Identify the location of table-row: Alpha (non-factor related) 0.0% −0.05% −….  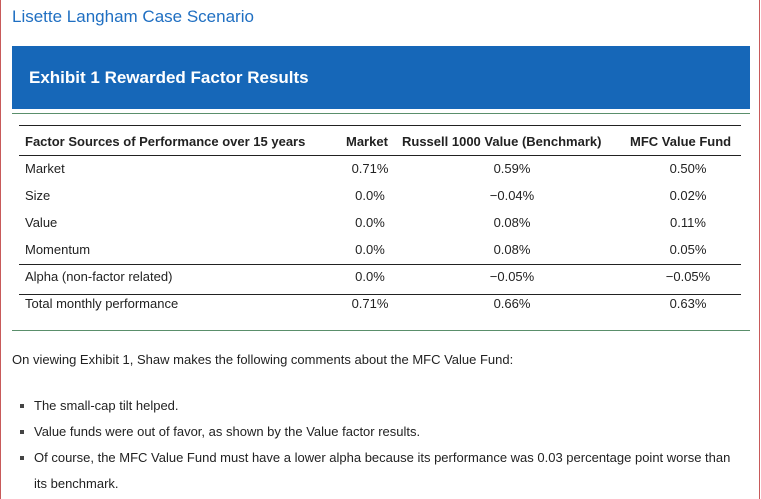
(385, 276).